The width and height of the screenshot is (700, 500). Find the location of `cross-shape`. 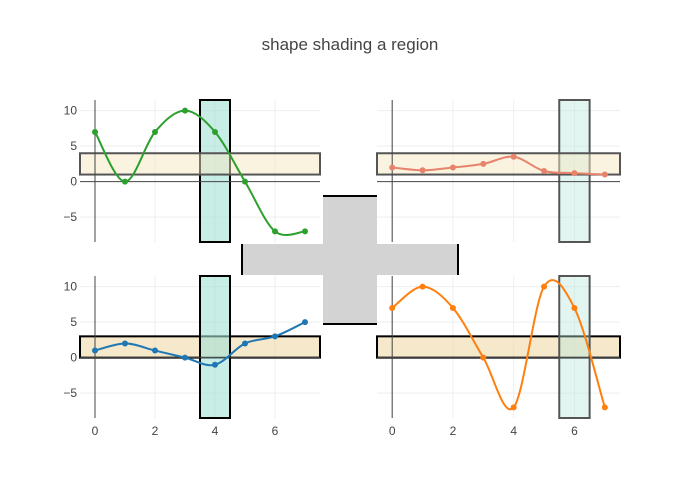

cross-shape is located at coordinates (350, 260).